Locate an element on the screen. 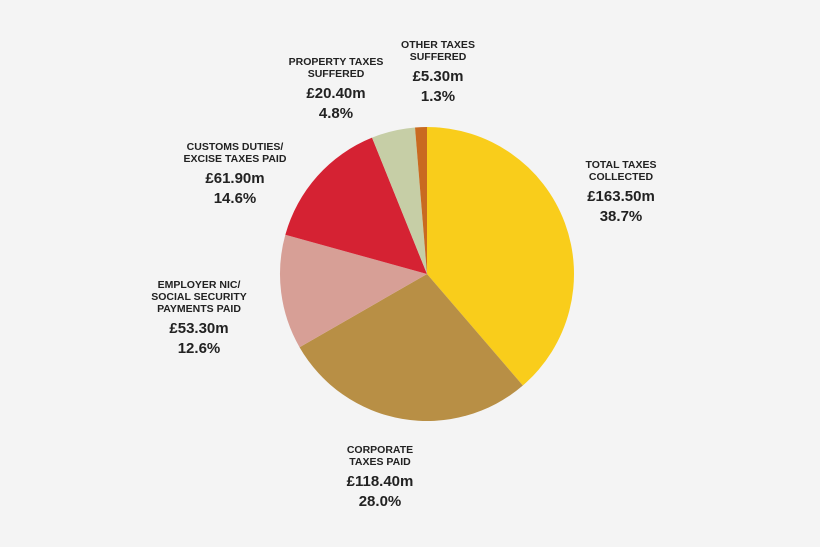 The image size is (820, 547). slice-percent: 28.0% is located at coordinates (380, 501).